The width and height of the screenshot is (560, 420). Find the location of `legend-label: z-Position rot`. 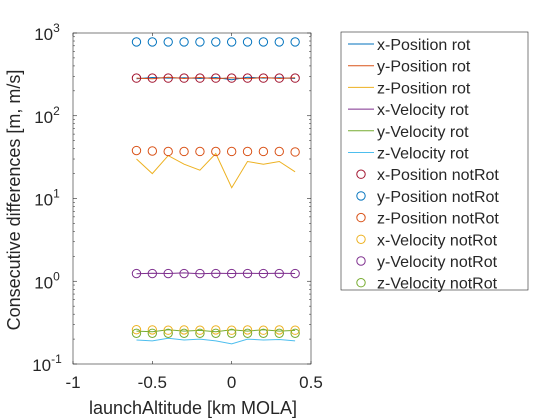

legend-label: z-Position rot is located at coordinates (424, 88).